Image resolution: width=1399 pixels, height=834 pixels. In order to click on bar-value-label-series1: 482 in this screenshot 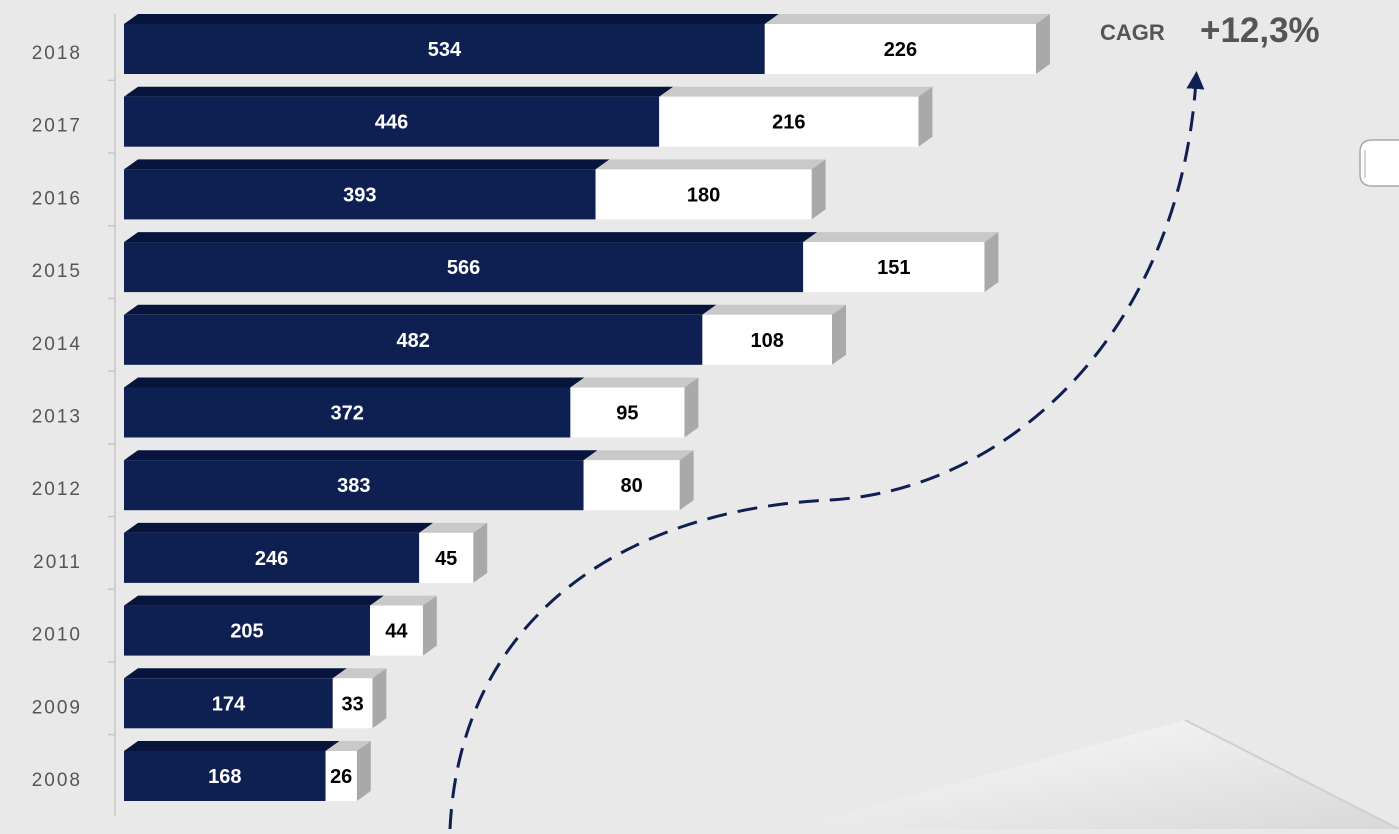, I will do `click(413, 341)`.